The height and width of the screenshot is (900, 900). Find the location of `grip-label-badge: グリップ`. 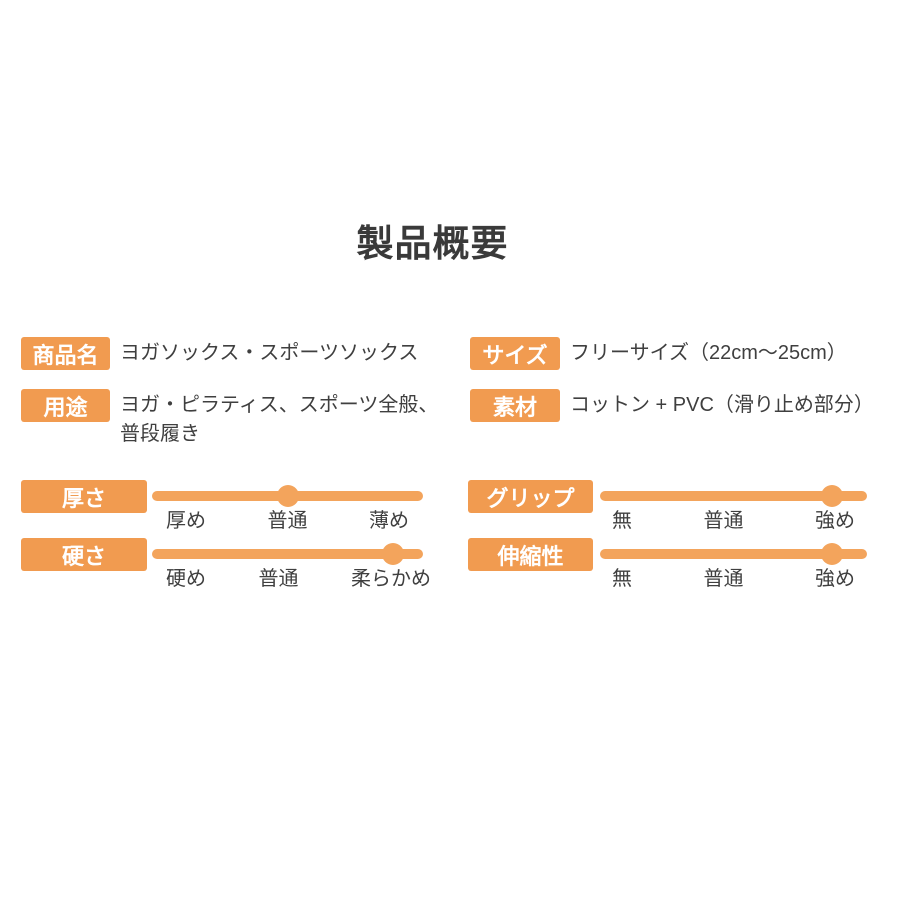

grip-label-badge: グリップ is located at coordinates (530, 496).